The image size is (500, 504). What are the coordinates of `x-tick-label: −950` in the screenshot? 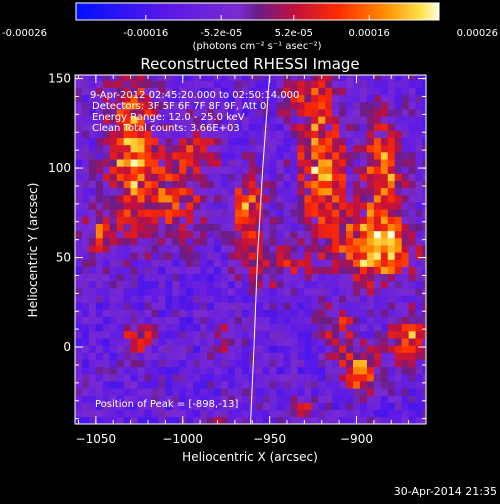 It's located at (269, 439).